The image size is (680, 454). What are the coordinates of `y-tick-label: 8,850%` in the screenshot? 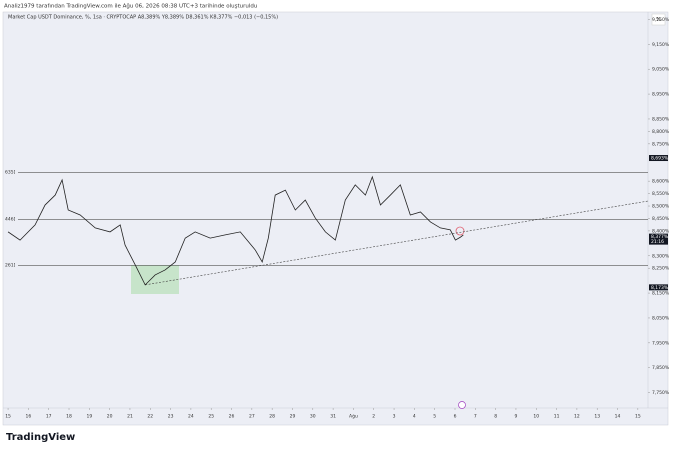 It's located at (661, 119).